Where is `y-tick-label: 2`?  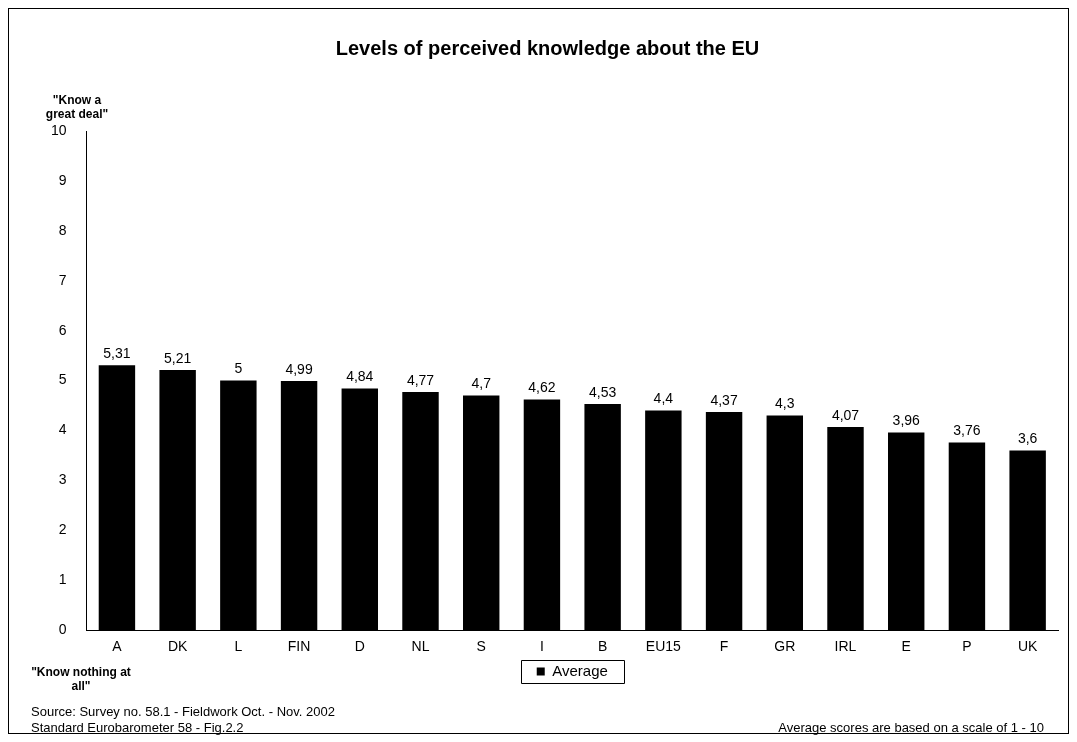 y-tick-label: 2 is located at coordinates (62, 529).